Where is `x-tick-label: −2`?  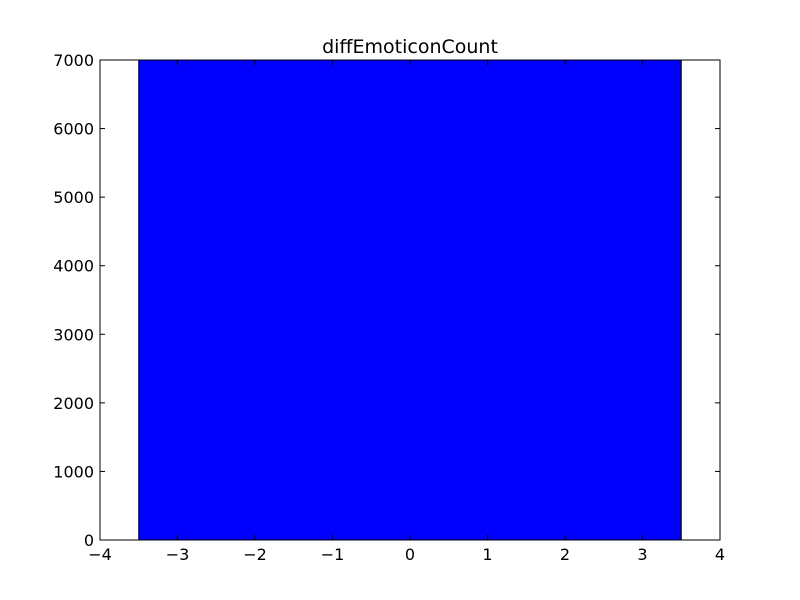 x-tick-label: −2 is located at coordinates (255, 554).